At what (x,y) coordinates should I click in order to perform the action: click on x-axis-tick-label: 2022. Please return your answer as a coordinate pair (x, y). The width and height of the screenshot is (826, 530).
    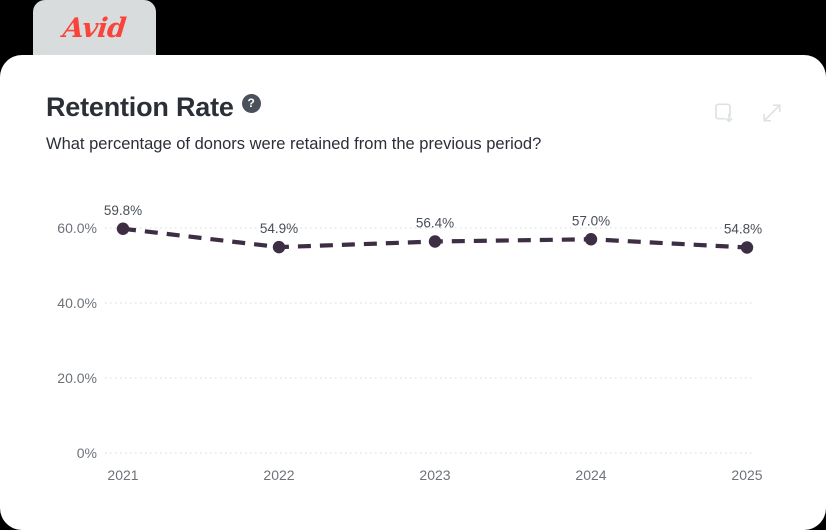
    Looking at the image, I should click on (278, 475).